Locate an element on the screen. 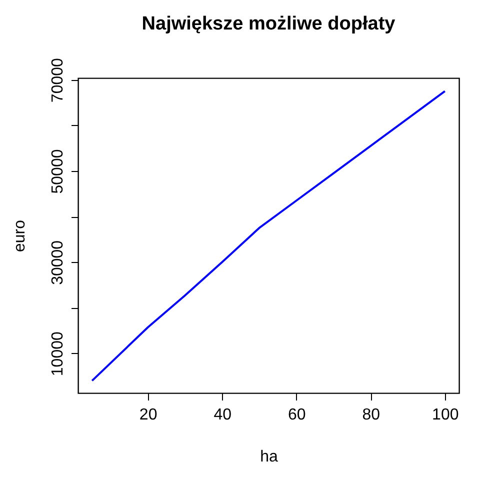  y-tick-label: 30000 is located at coordinates (58, 262).